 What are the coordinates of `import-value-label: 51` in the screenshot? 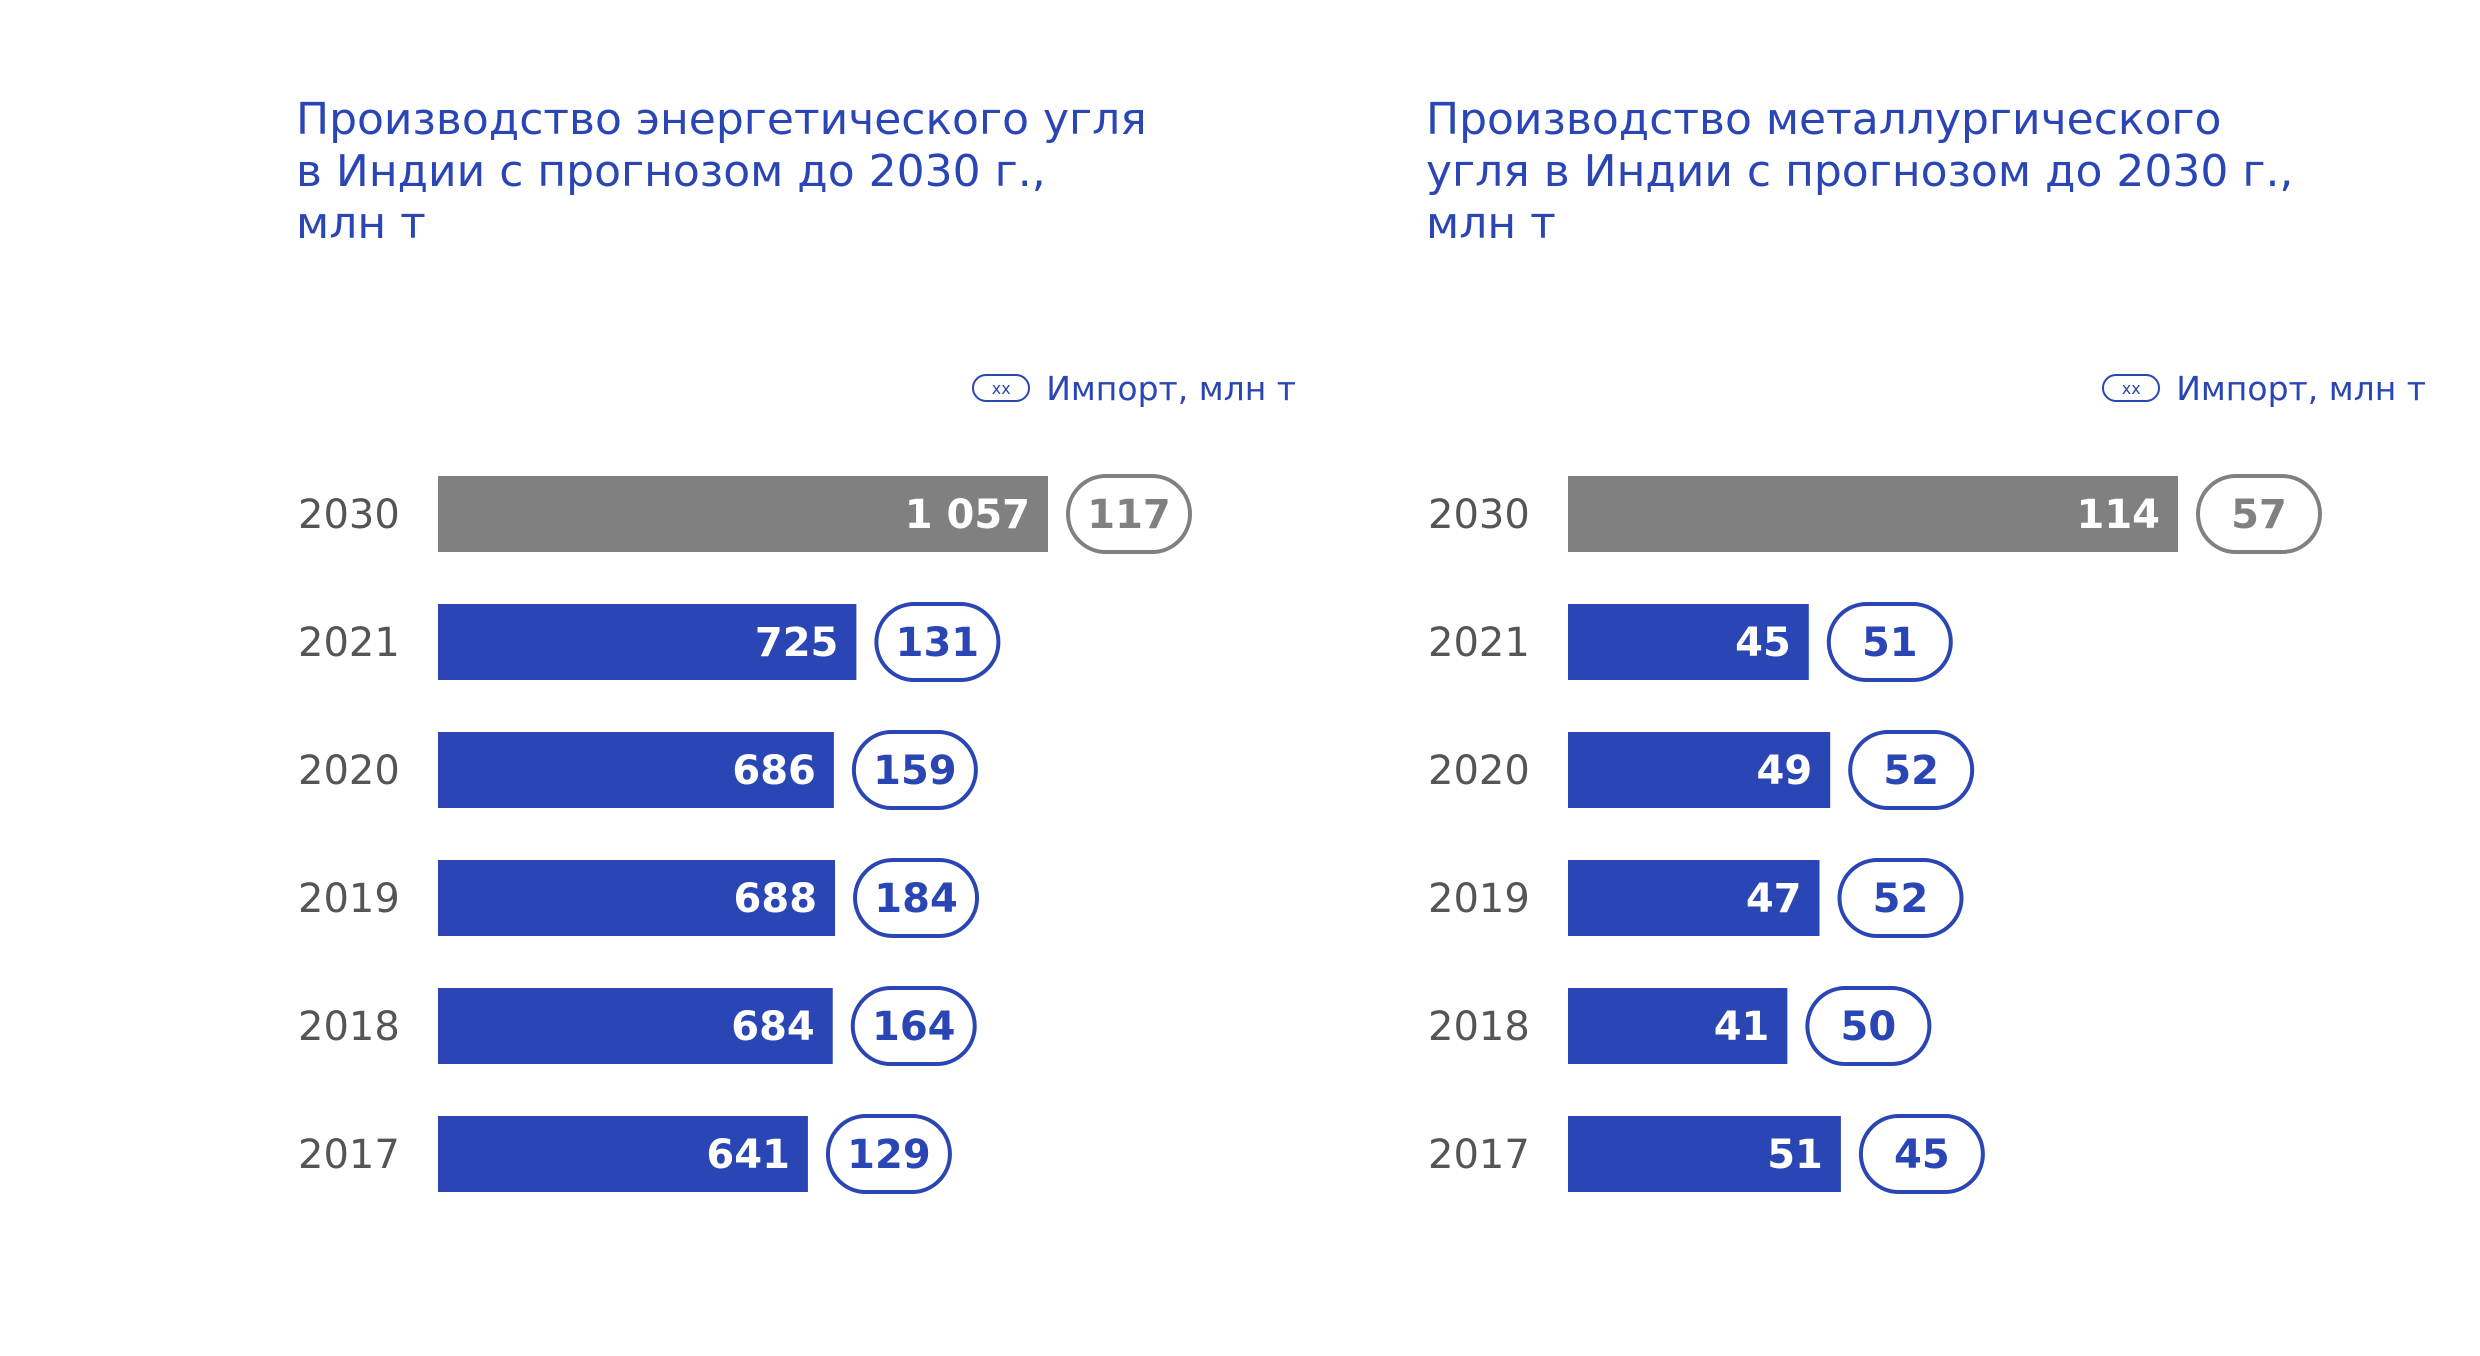 It's located at (1890, 643).